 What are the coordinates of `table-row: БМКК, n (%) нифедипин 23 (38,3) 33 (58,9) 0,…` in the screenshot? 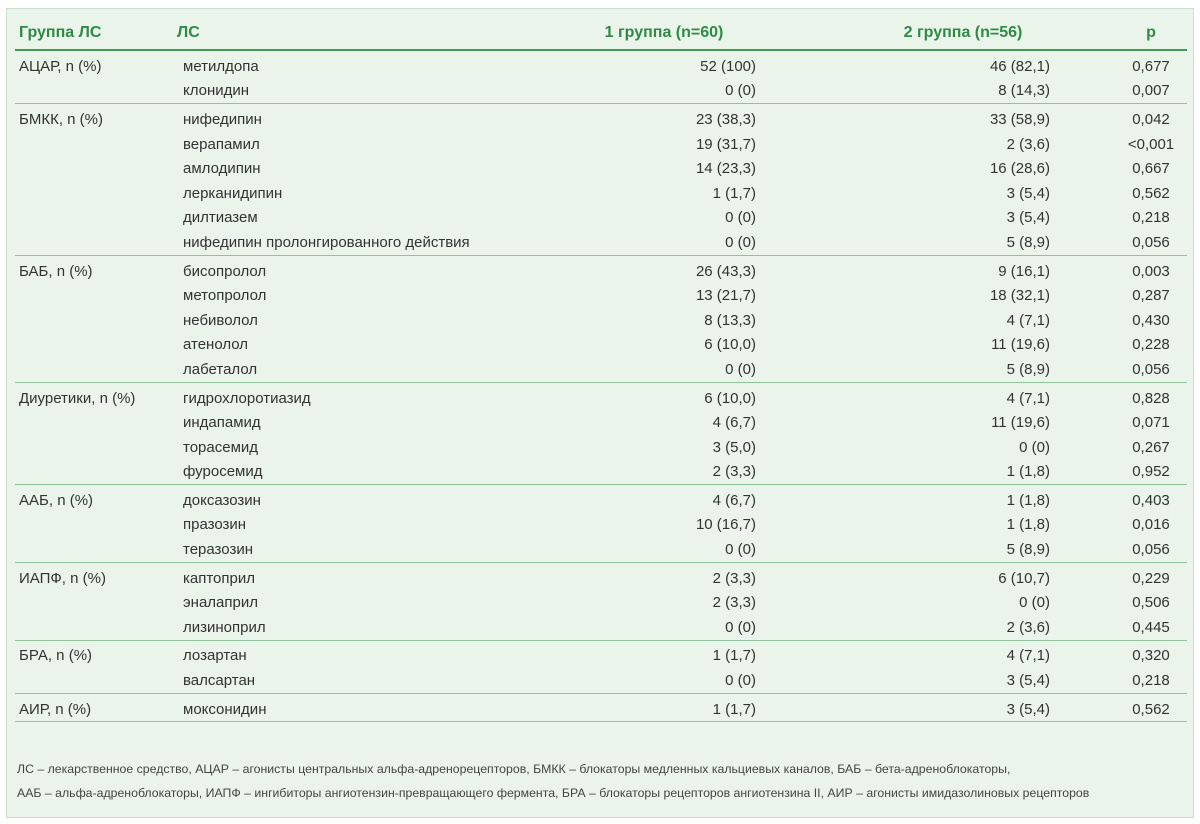 It's located at (601, 118).